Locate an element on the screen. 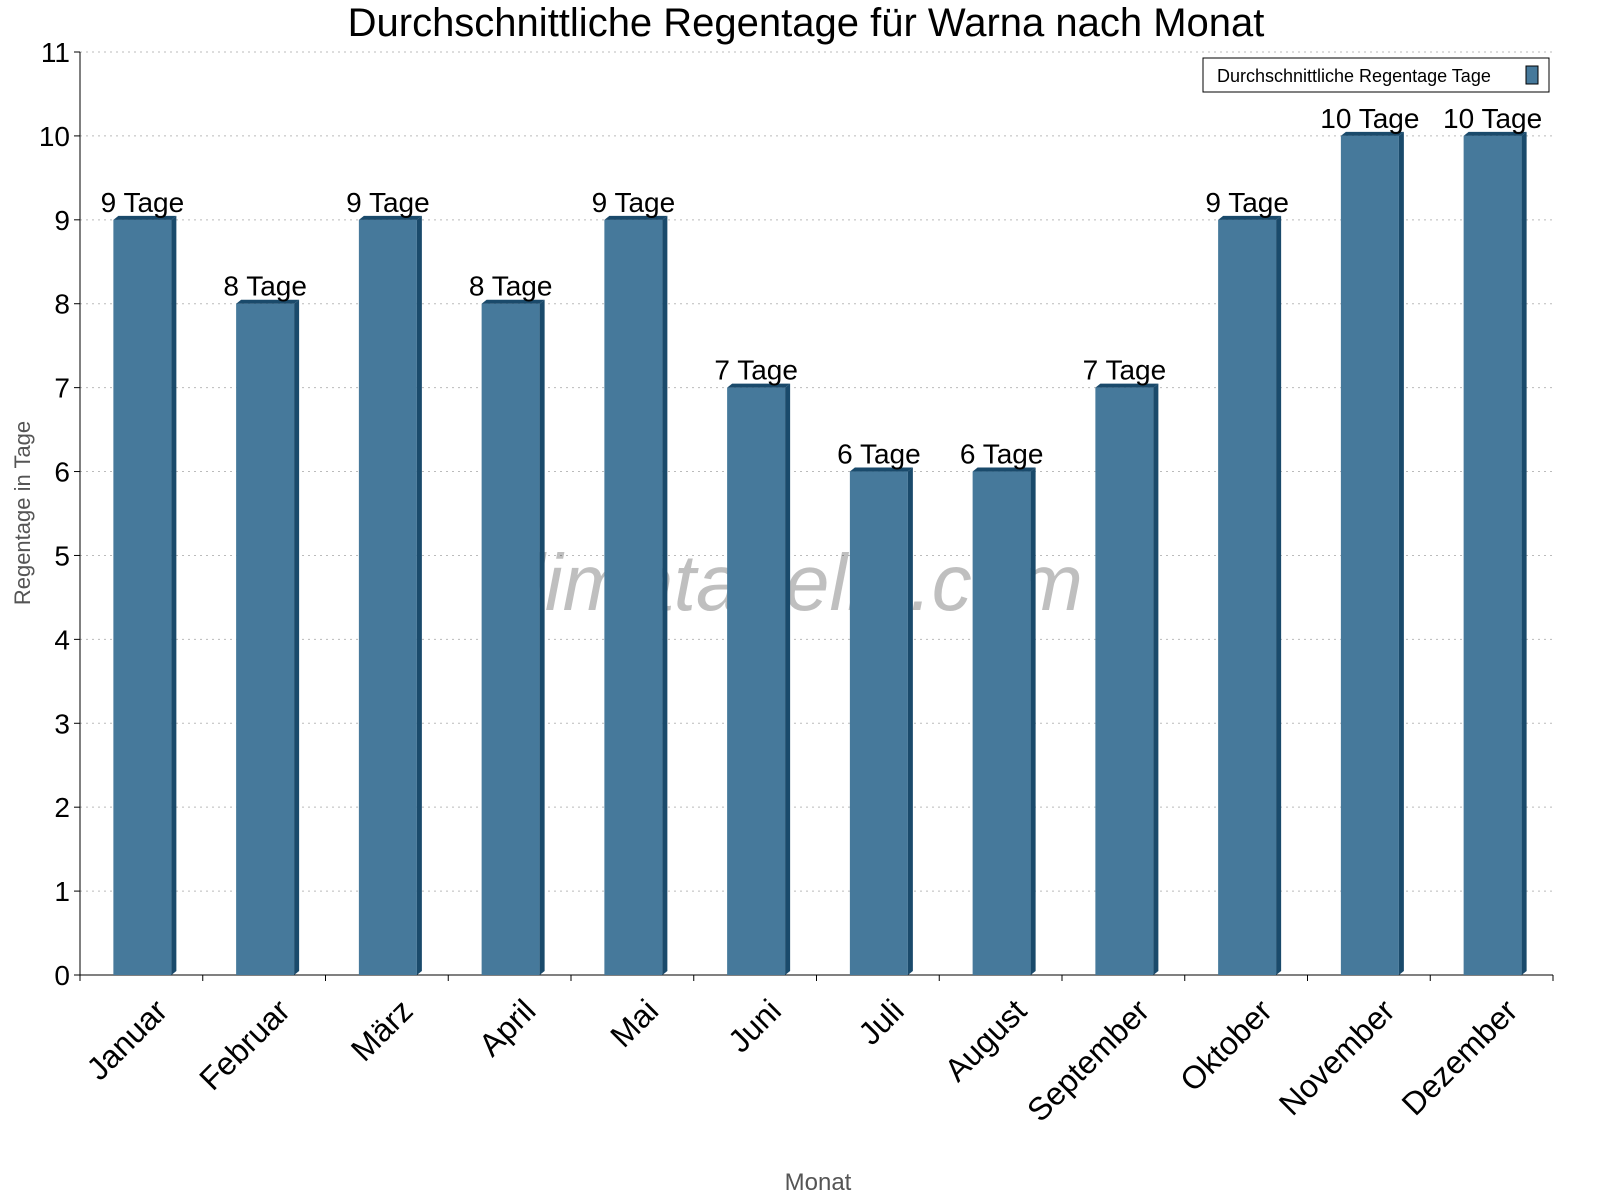  bar-juni is located at coordinates (756, 681).